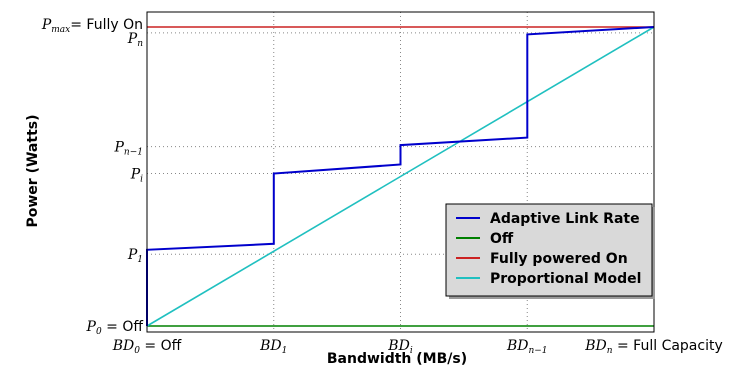 This screenshot has height=370, width=735. I want to click on x-tick-label: BDn = Full Capacity, so click(653, 347).